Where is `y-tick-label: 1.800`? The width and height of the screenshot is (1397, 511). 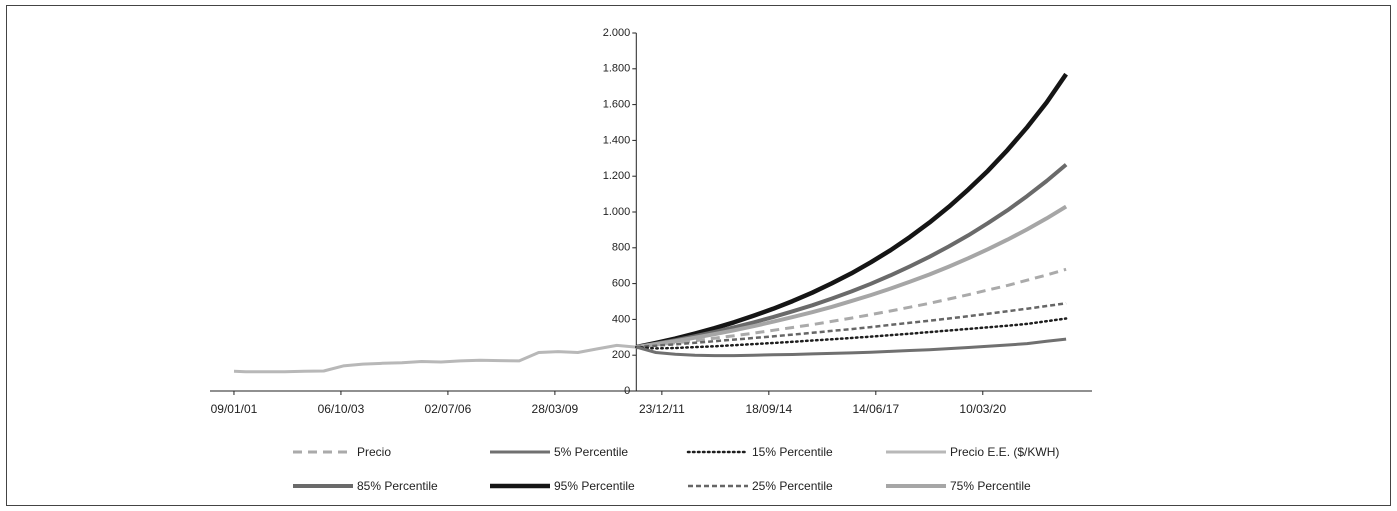 y-tick-label: 1.800 is located at coordinates (617, 69).